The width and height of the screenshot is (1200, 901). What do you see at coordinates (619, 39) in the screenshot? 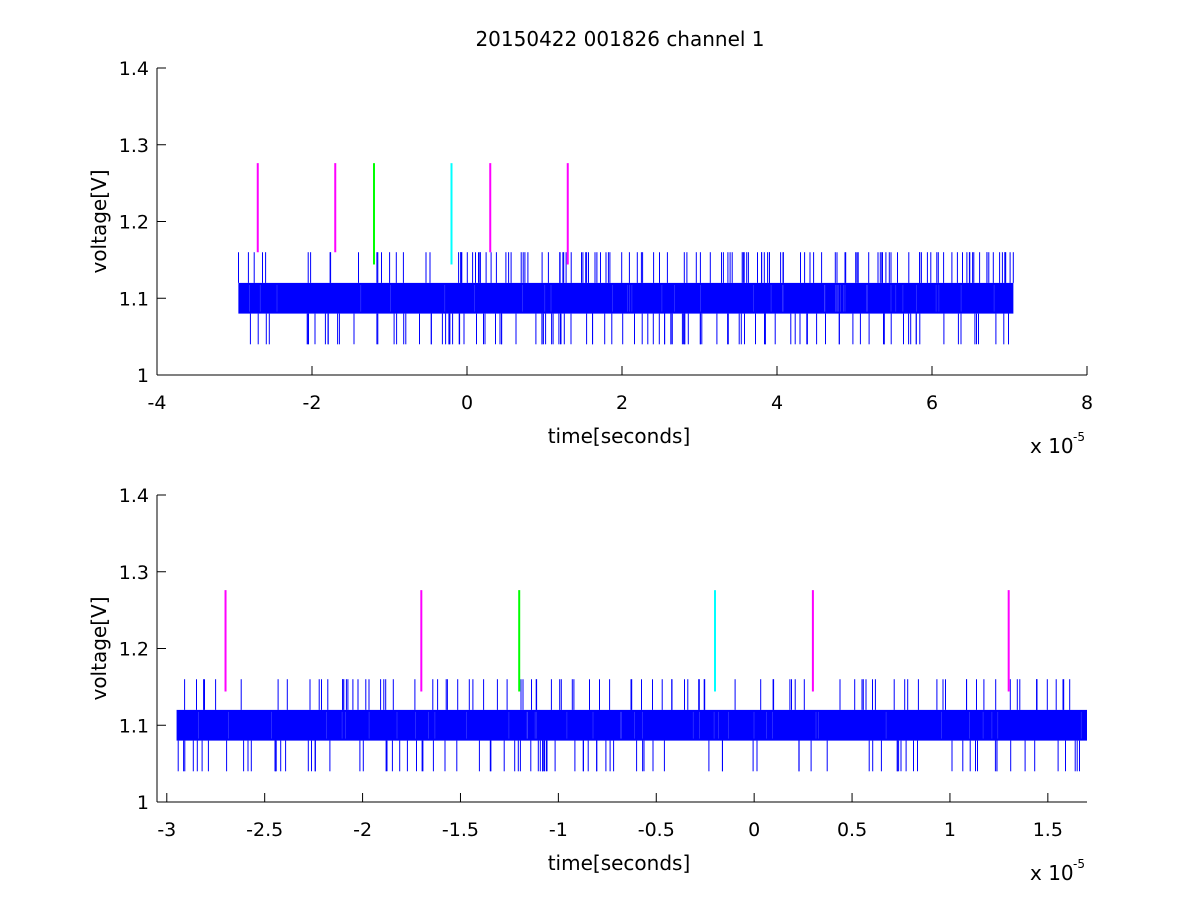
I see `figure-title: 20150422 001826 channel 1` at bounding box center [619, 39].